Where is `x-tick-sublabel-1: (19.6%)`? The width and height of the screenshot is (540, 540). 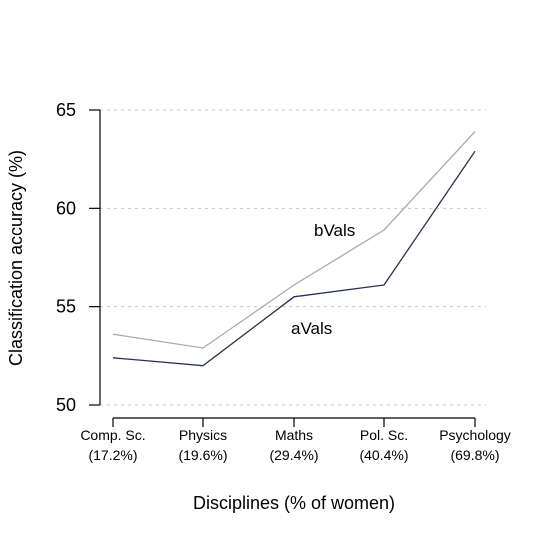
x-tick-sublabel-1: (19.6%) is located at coordinates (202, 455).